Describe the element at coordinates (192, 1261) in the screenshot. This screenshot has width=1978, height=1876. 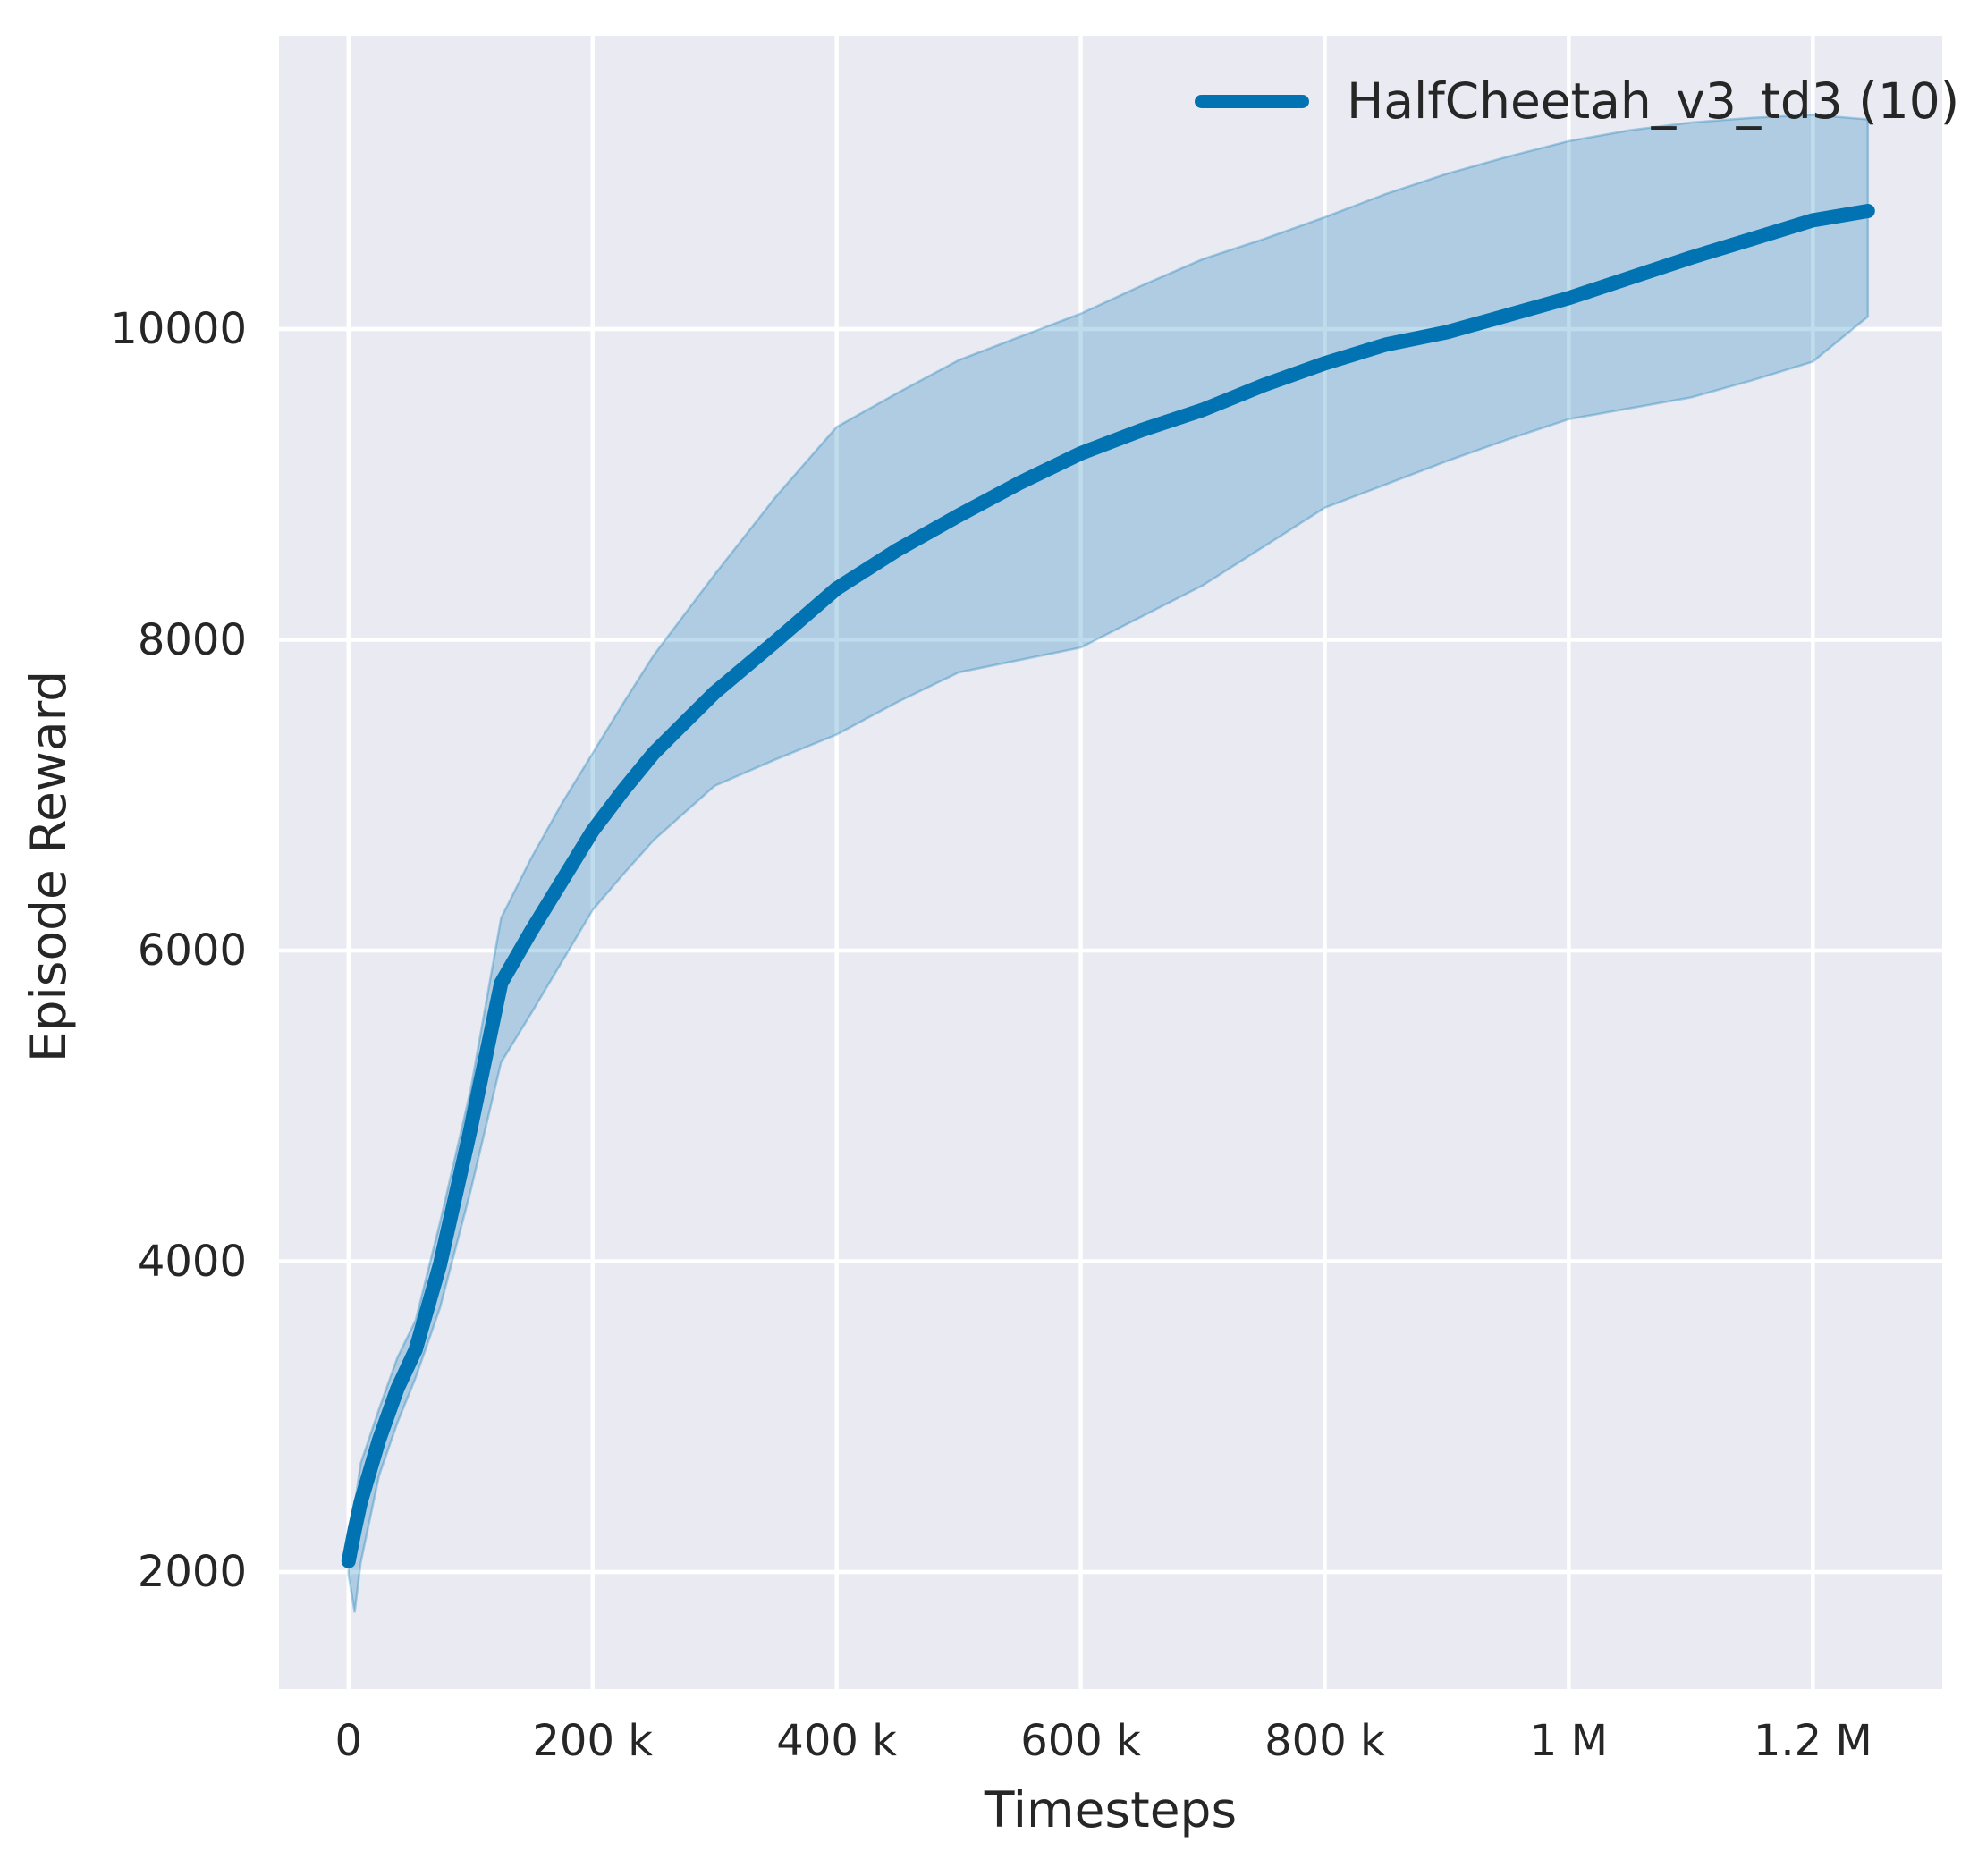
I see `y-tick-label: 4000` at that location.